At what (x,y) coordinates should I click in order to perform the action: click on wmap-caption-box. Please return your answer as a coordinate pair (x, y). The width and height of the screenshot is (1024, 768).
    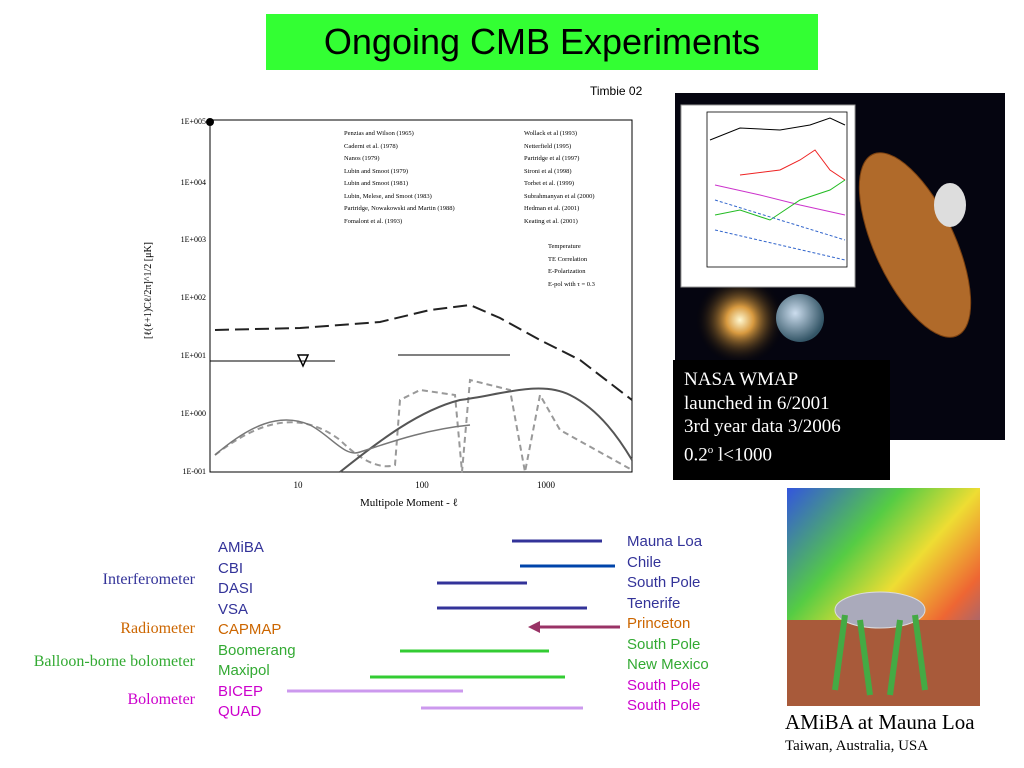
    Looking at the image, I should click on (781, 420).